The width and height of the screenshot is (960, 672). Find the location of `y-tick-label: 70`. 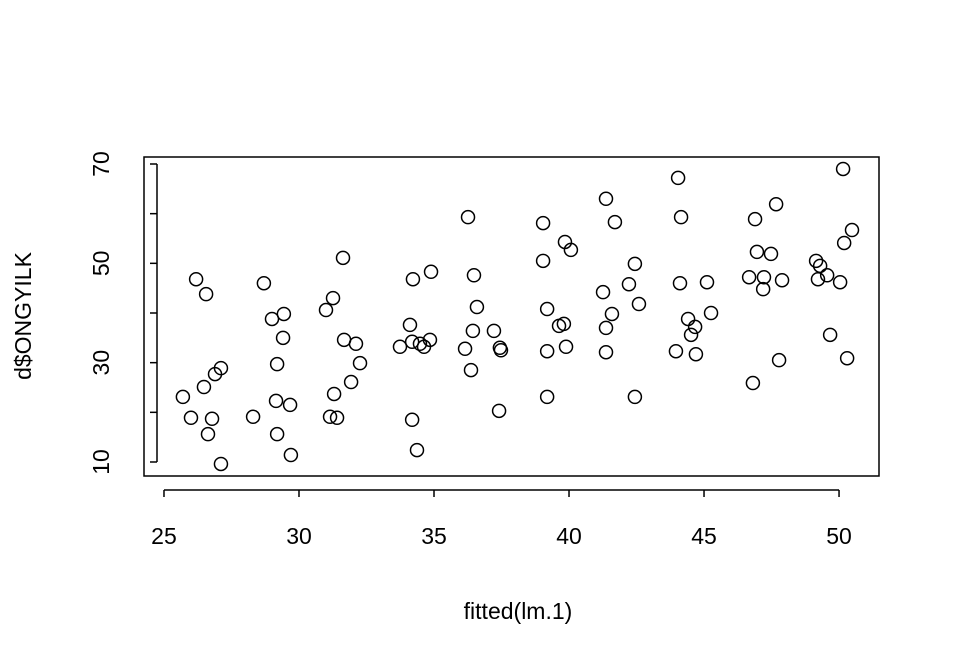

y-tick-label: 70 is located at coordinates (101, 164).